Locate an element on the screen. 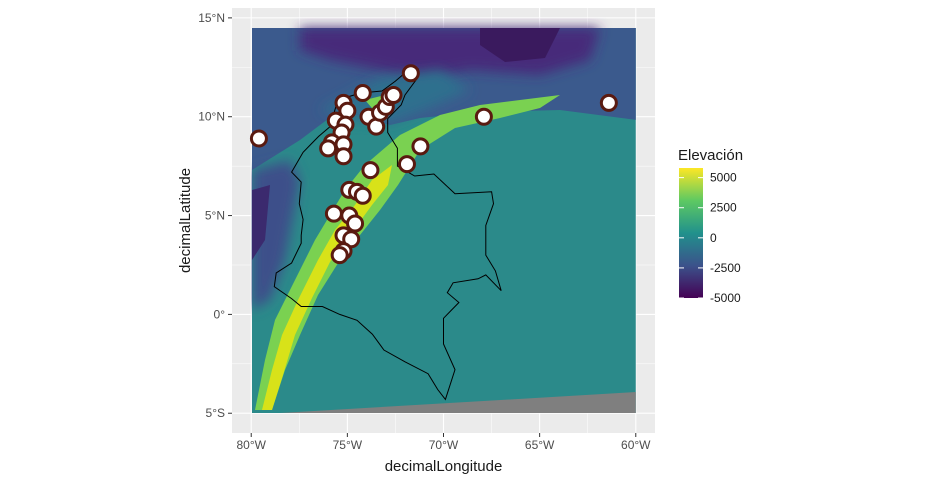 The image size is (940, 481). y-tick-label: 5°S is located at coordinates (215, 413).